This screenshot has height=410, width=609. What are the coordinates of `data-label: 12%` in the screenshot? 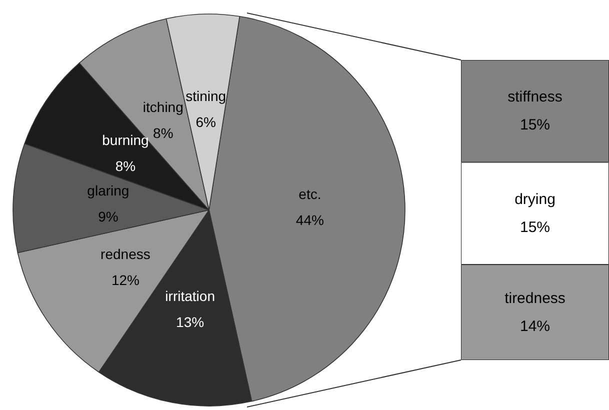 It's located at (125, 280).